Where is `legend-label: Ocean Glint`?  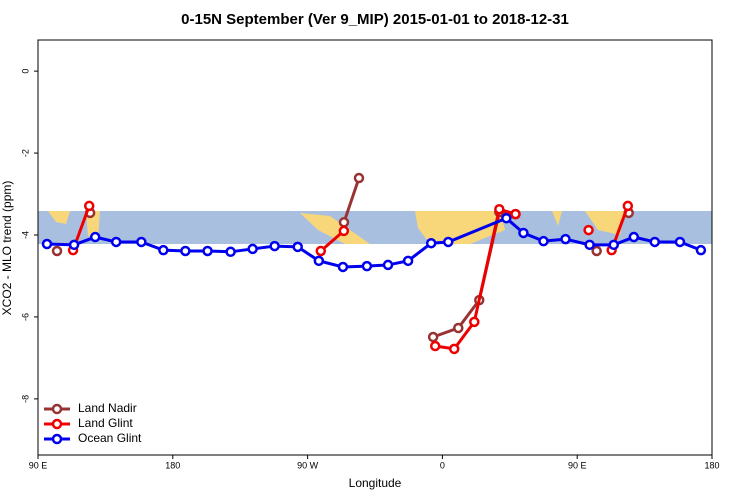
legend-label: Ocean Glint is located at coordinates (110, 438).